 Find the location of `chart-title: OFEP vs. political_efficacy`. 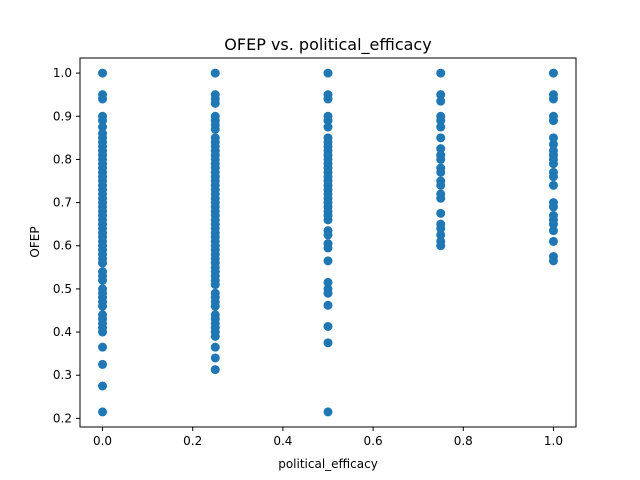

chart-title: OFEP vs. political_efficacy is located at coordinates (327, 45).